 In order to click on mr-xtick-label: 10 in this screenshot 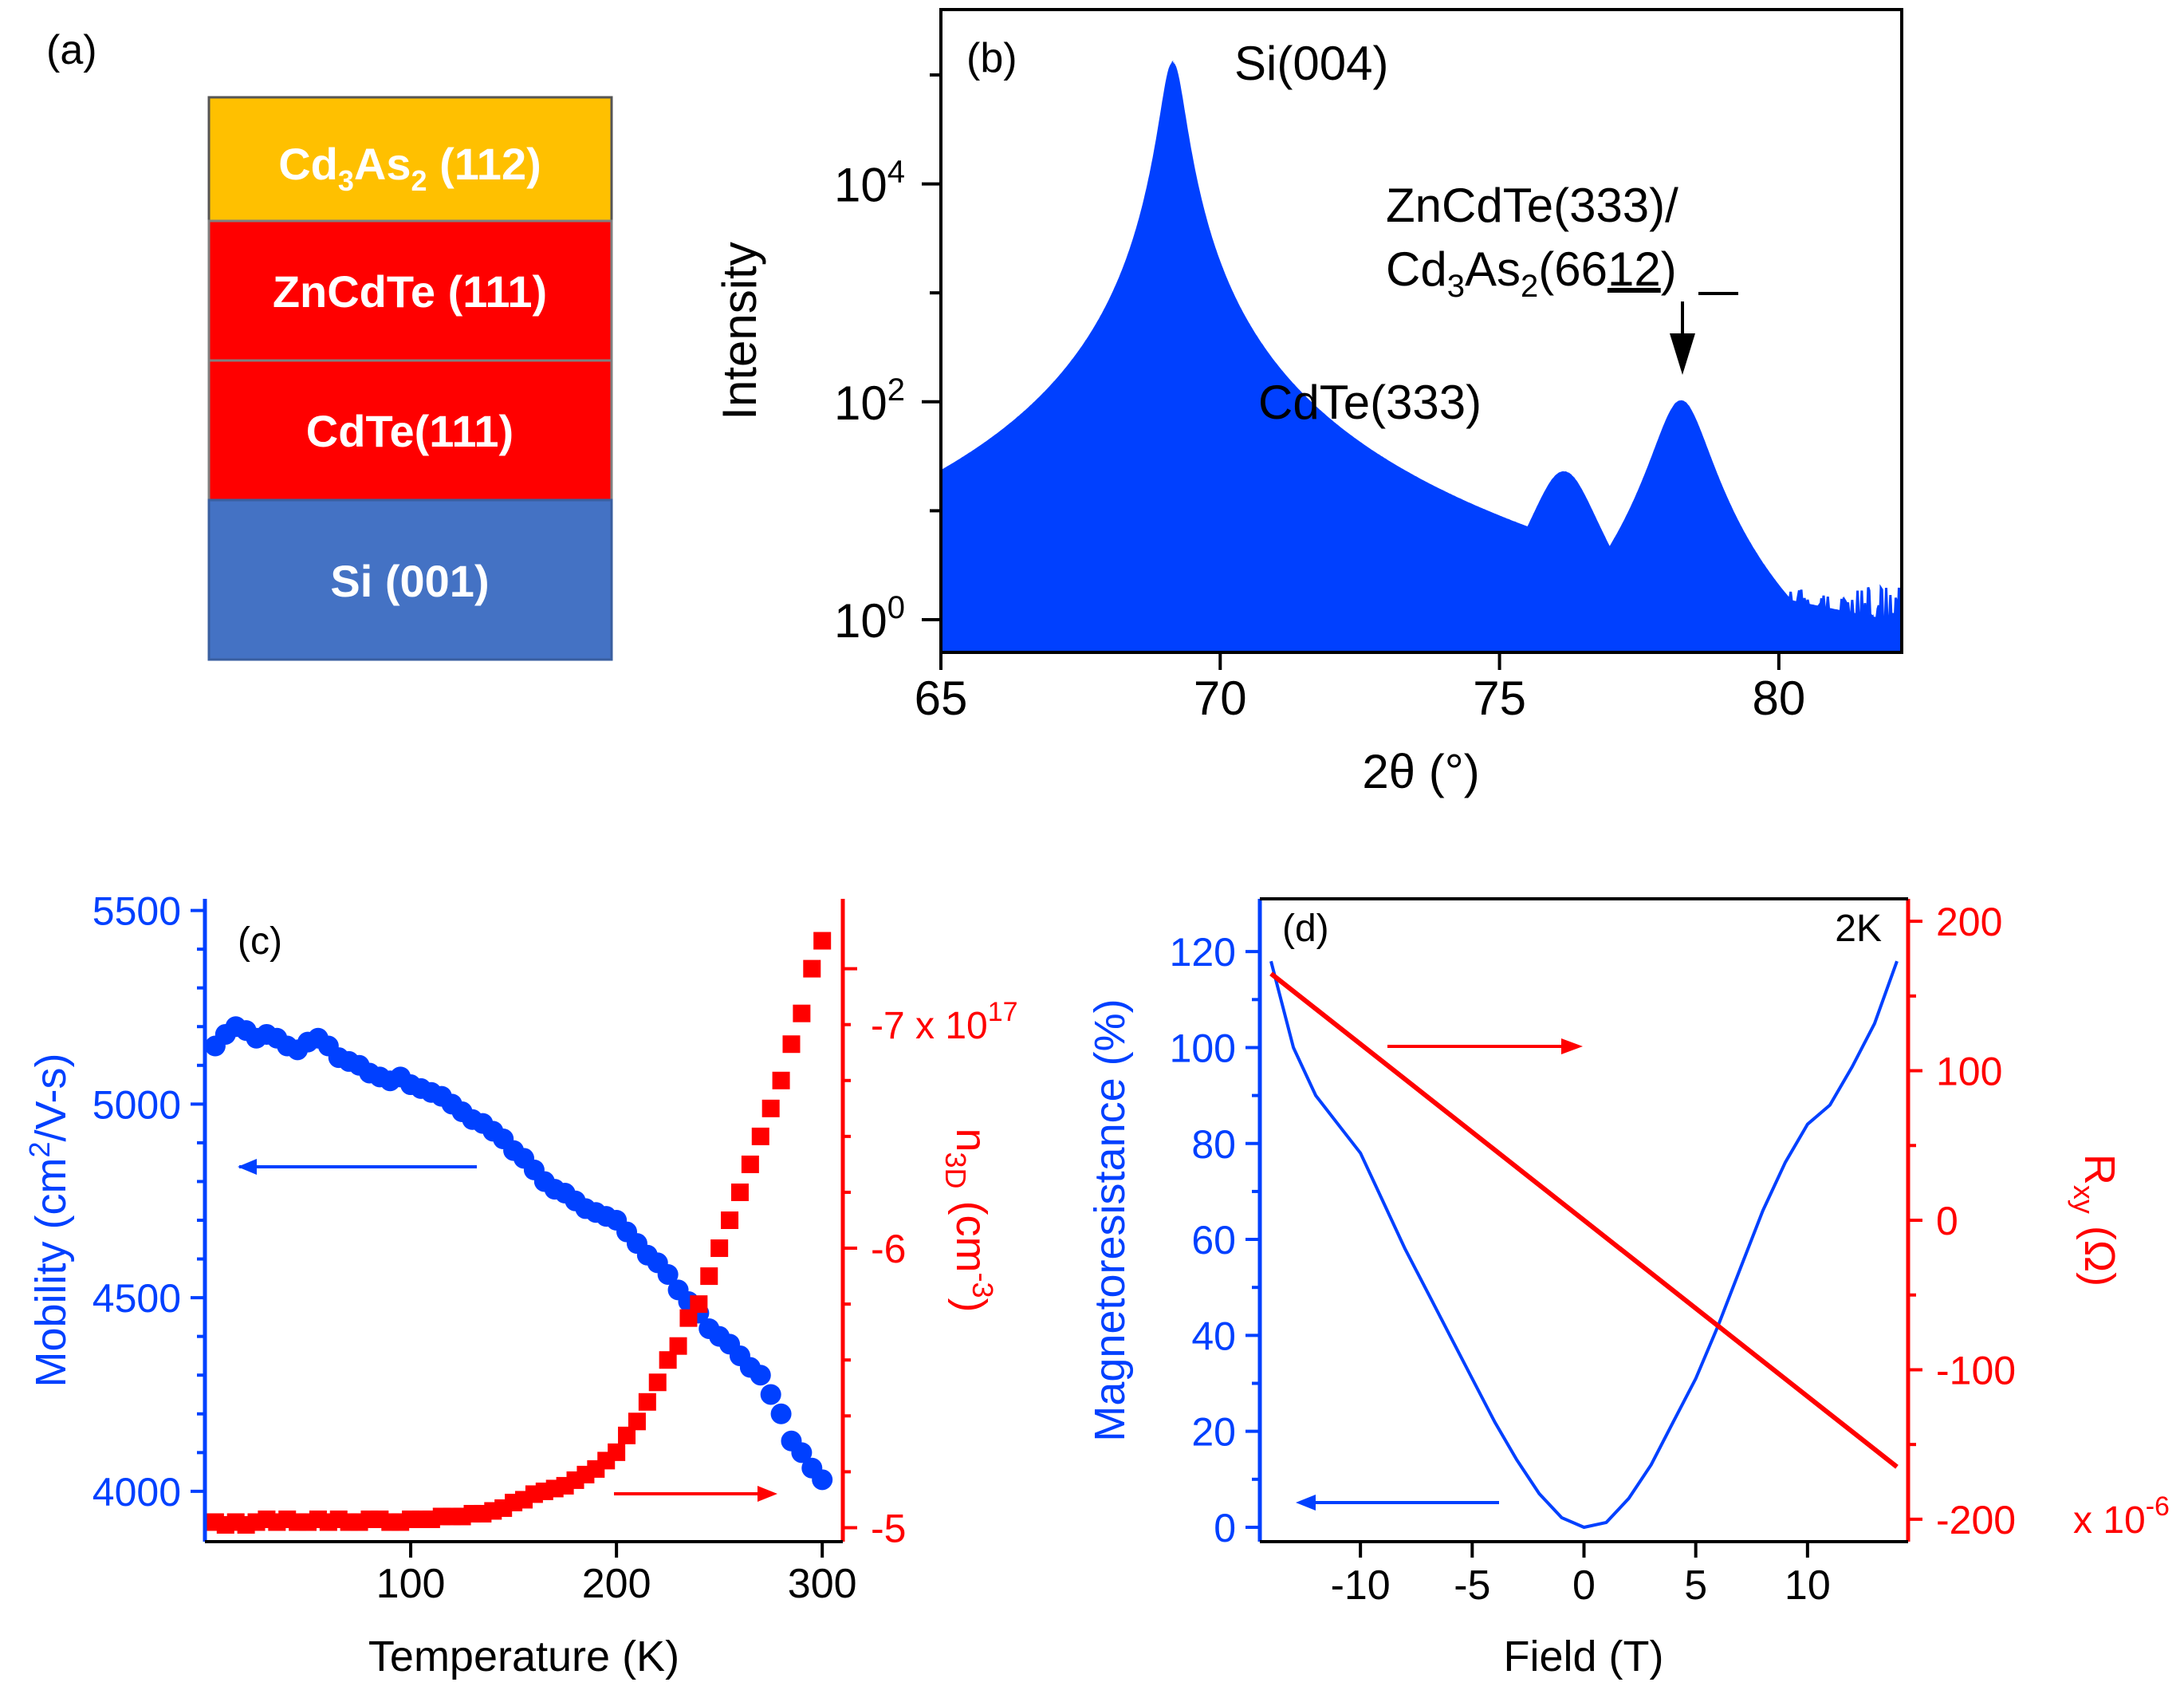, I will do `click(1808, 1585)`.